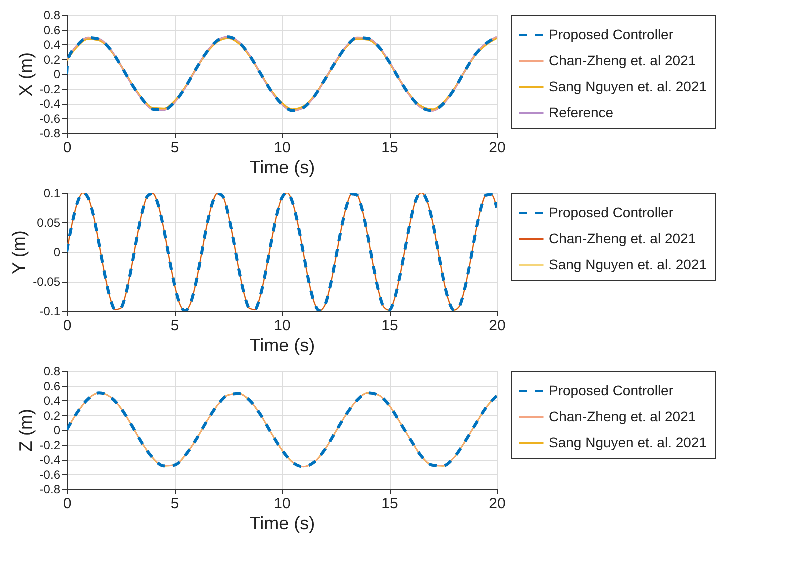 The width and height of the screenshot is (790, 567). What do you see at coordinates (49, 223) in the screenshot?
I see `y-tick-label: 0.05` at bounding box center [49, 223].